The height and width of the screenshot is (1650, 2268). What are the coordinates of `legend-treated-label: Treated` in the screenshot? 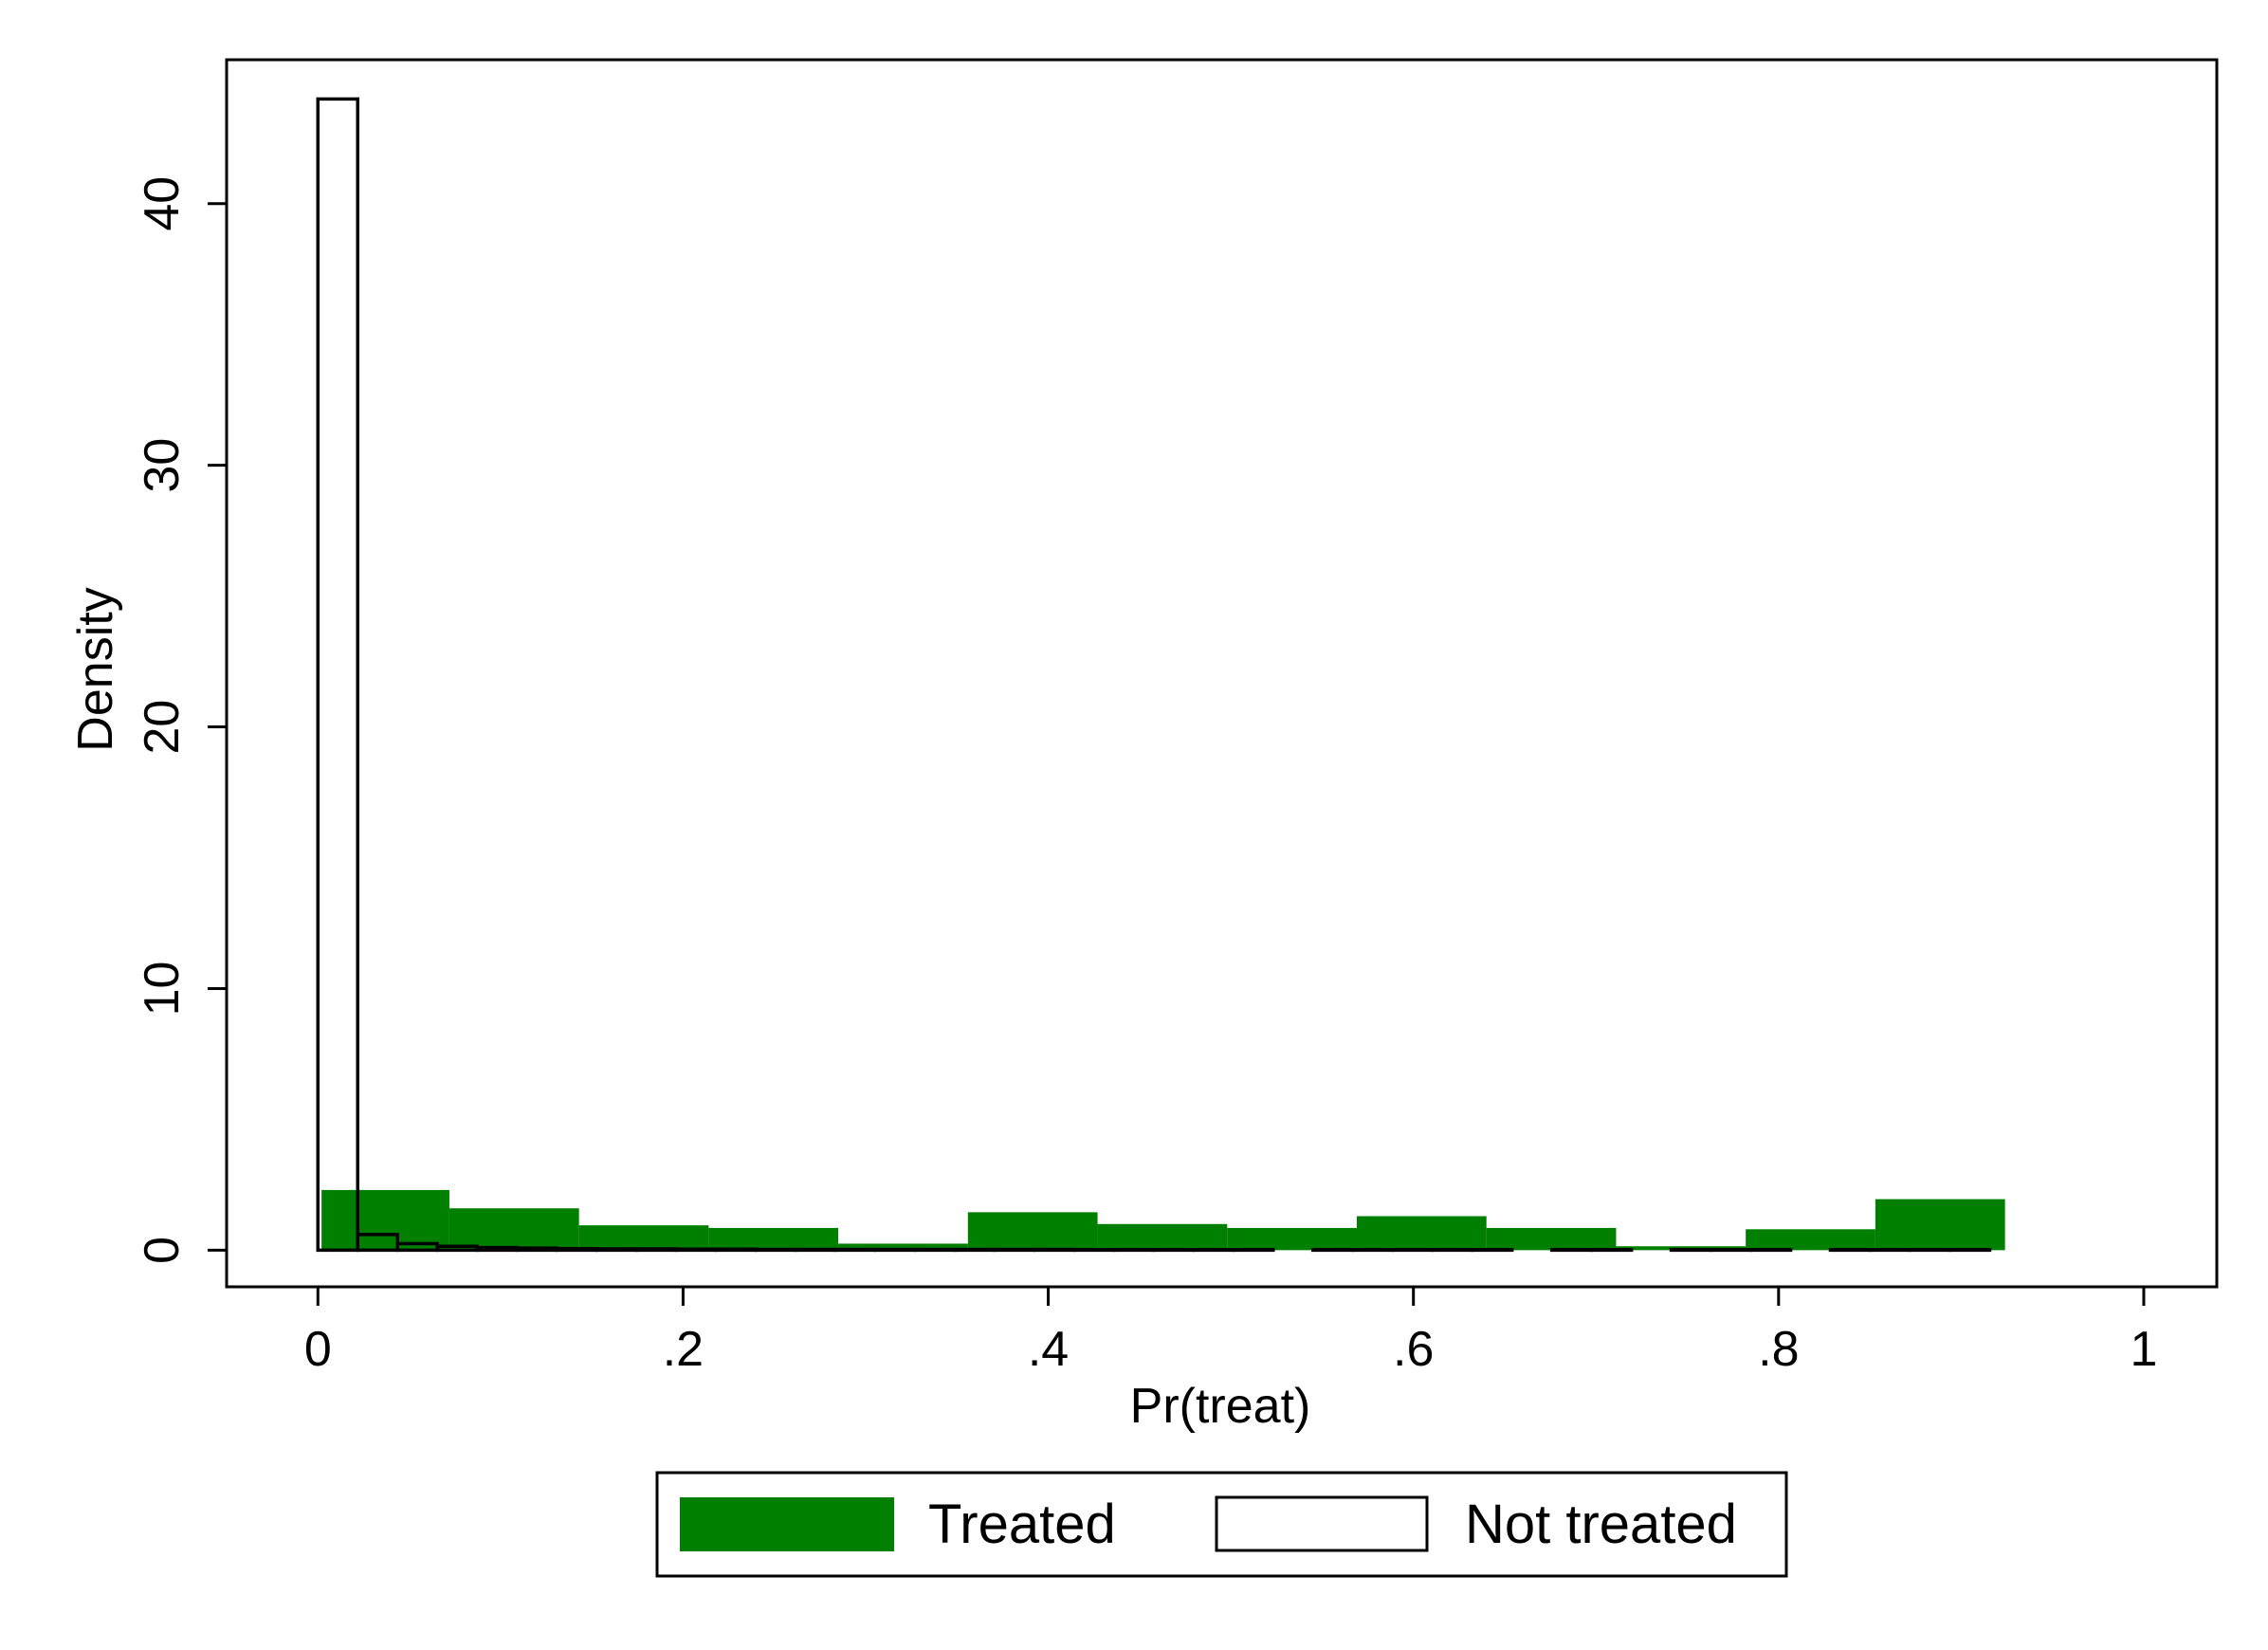 It's located at (1022, 1524).